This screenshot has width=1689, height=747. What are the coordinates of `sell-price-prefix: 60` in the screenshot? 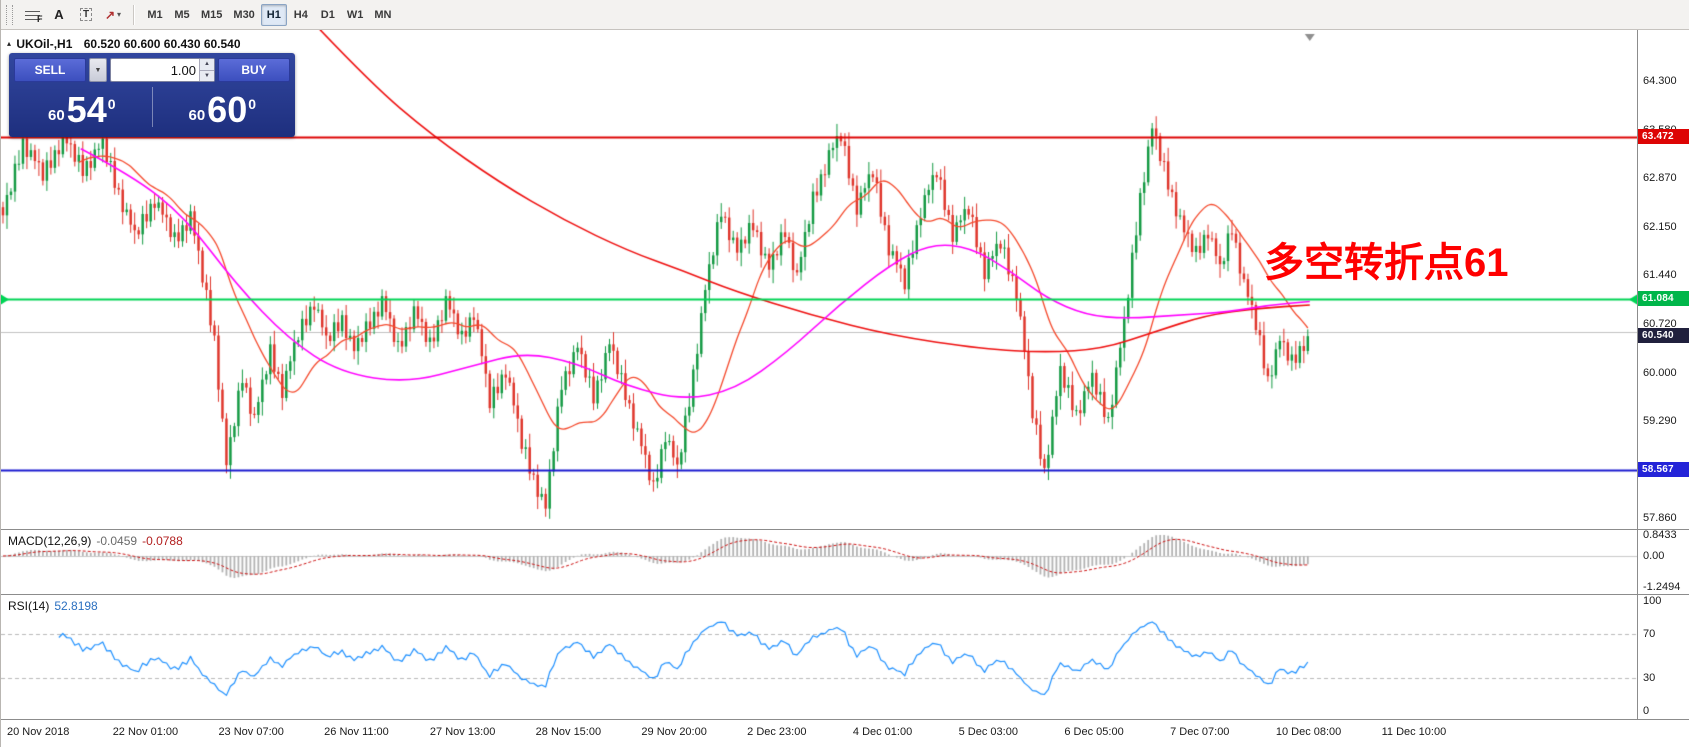 It's located at (56, 115).